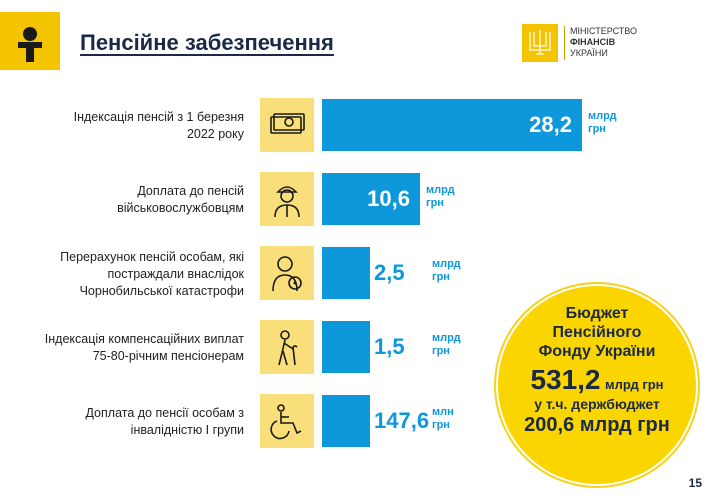  I want to click on bar-unit-label: млн грн, so click(443, 419).